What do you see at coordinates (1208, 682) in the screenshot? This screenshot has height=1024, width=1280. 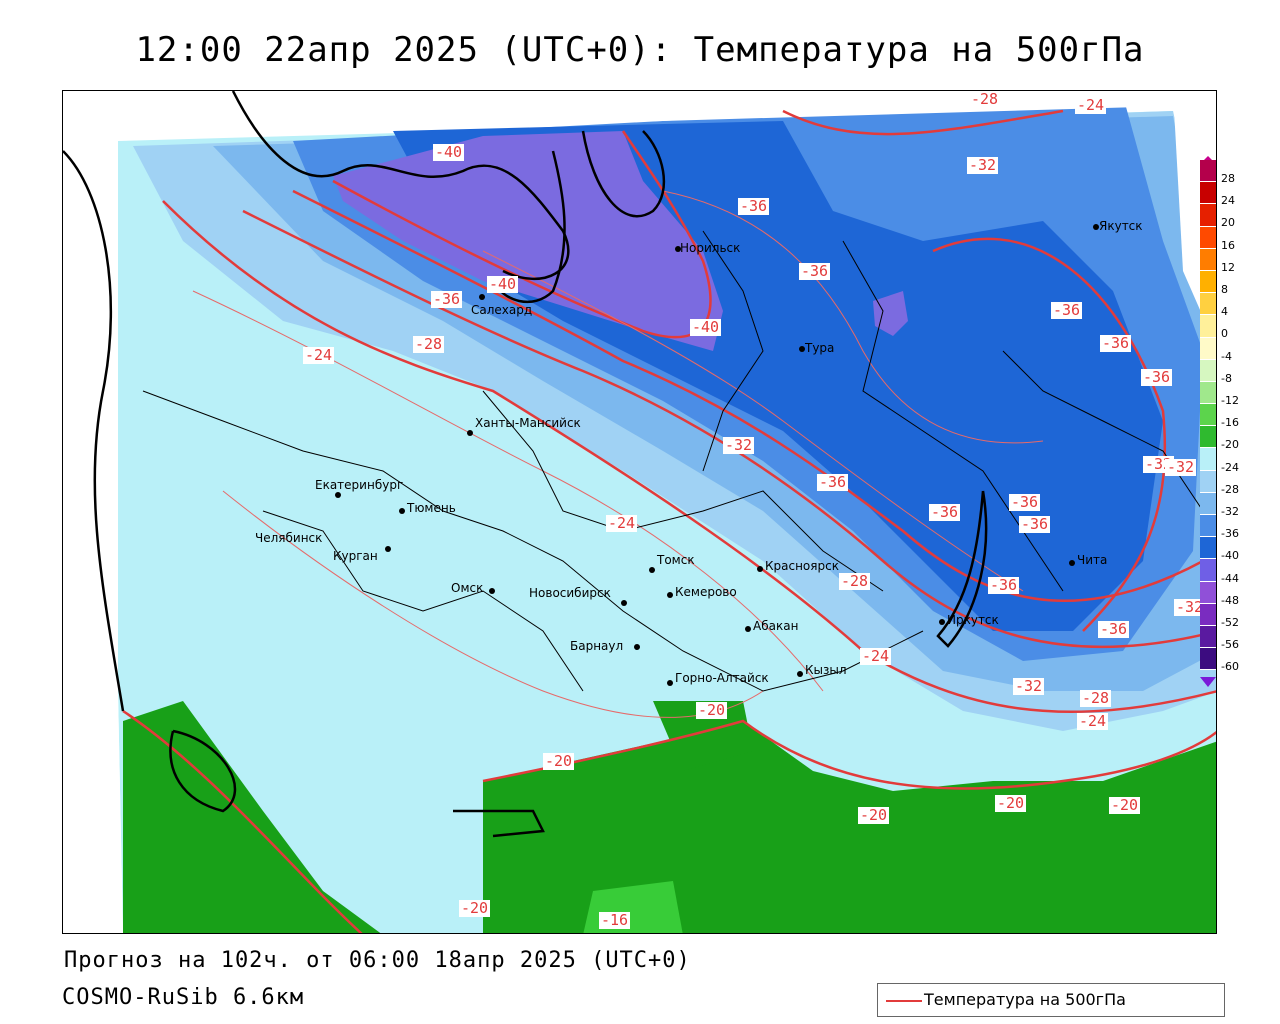 I see `colorbar-bottom-arrow` at bounding box center [1208, 682].